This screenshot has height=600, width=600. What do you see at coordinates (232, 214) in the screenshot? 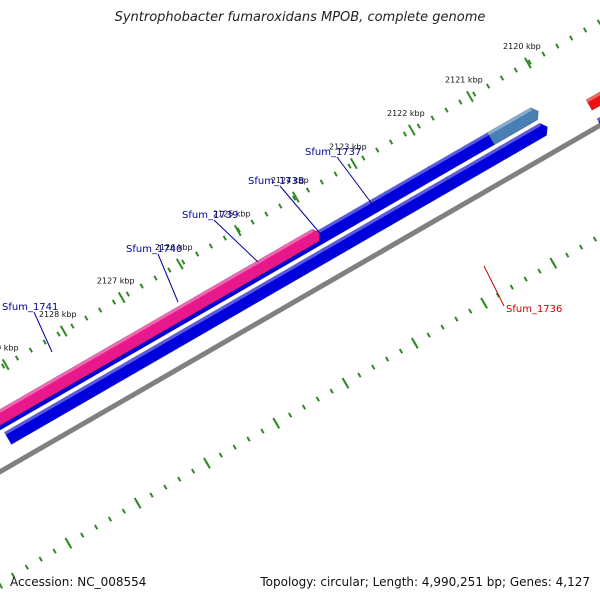
I see `tick-label: 2125 kbp` at bounding box center [232, 214].